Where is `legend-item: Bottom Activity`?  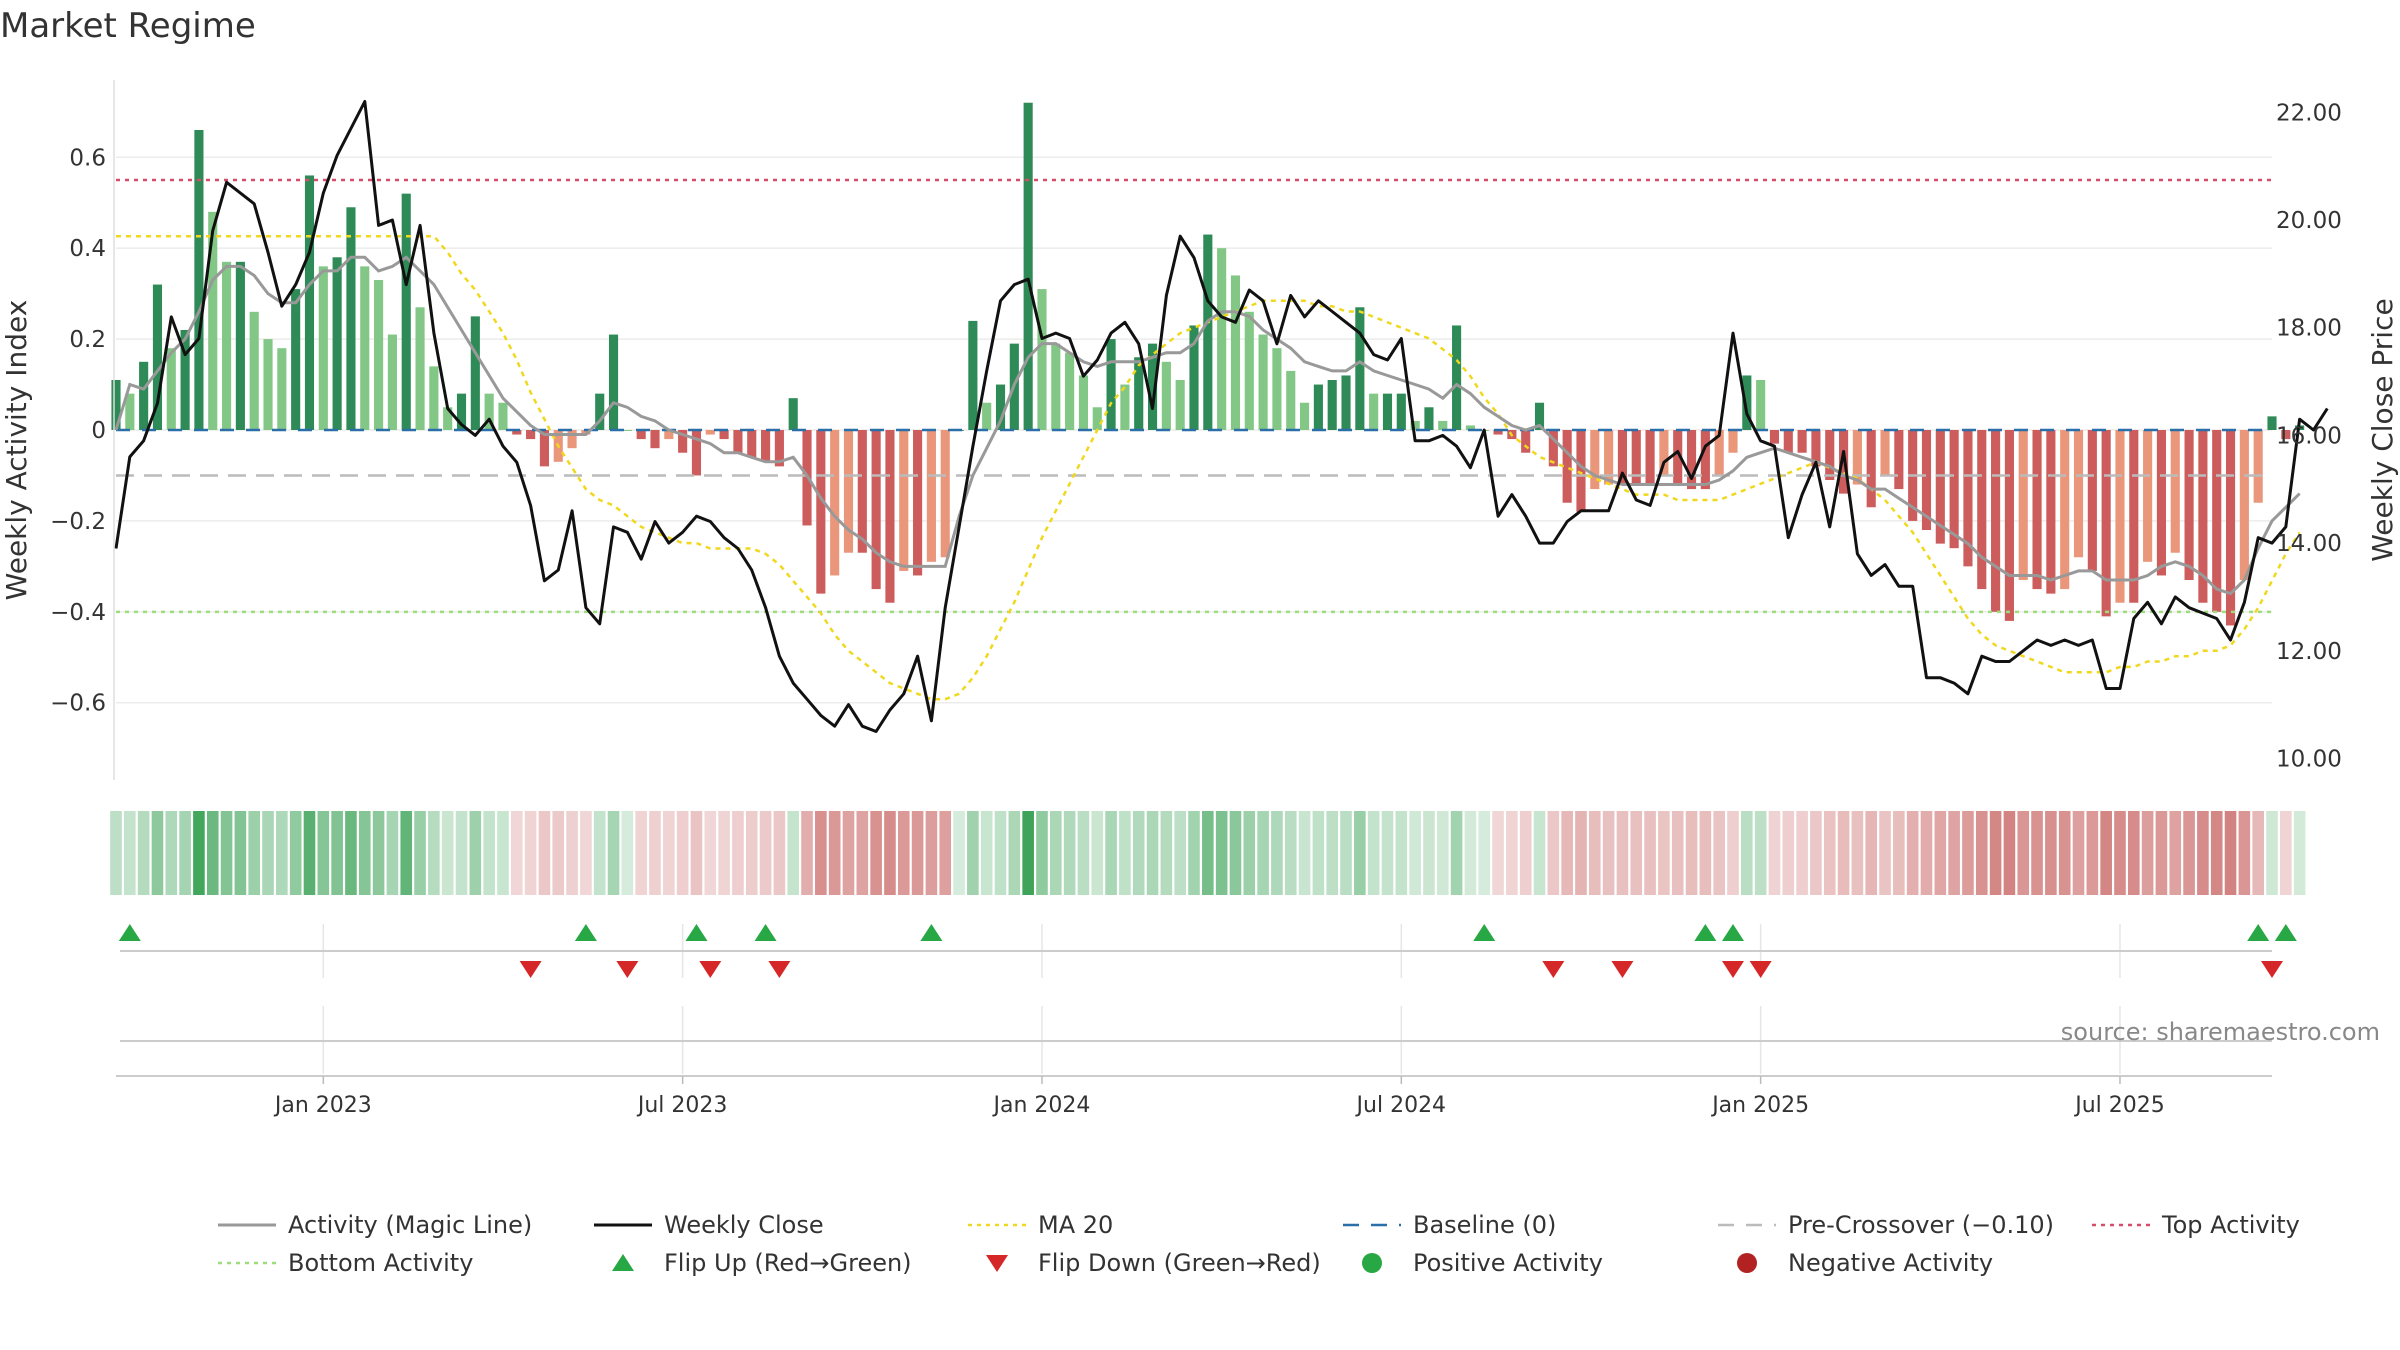
legend-item: Bottom Activity is located at coordinates (345, 1263).